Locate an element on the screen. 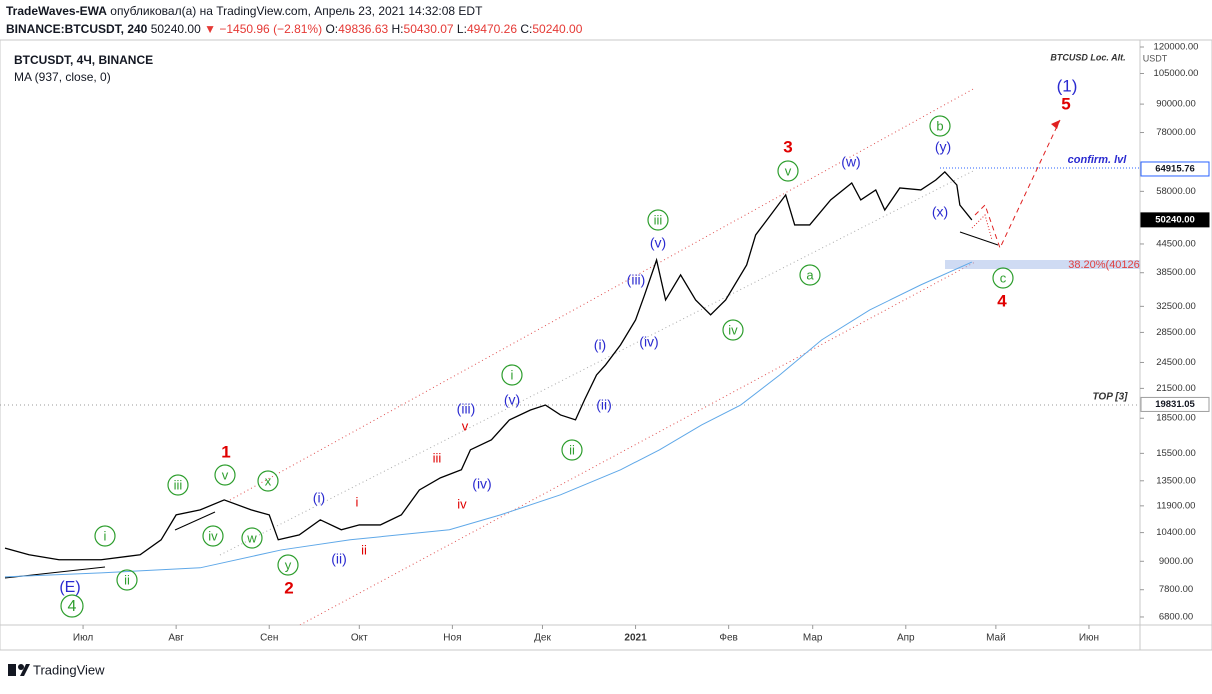 The image size is (1212, 694). price-label: 64915.76 is located at coordinates (1175, 168).